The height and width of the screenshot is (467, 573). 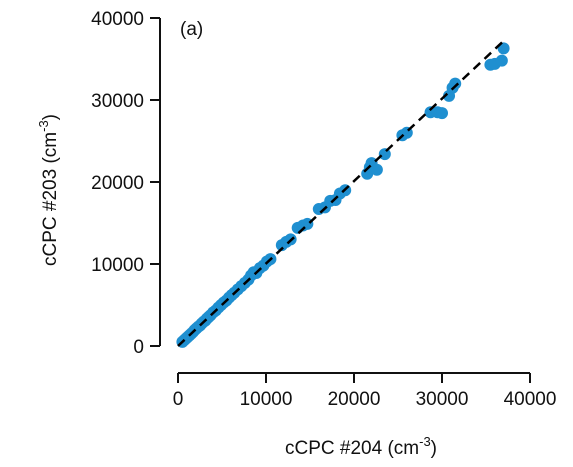 I want to click on x-axis-unit-exponent: -3, so click(x=425, y=441).